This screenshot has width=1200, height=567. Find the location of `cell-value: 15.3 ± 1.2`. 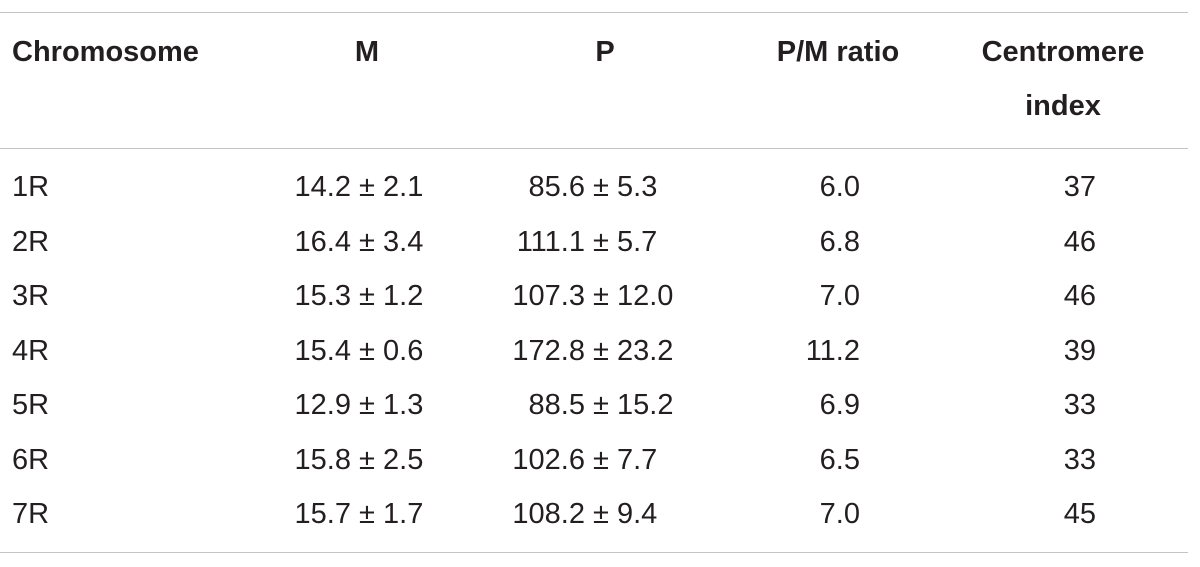

cell-value: 15.3 ± 1.2 is located at coordinates (359, 296).